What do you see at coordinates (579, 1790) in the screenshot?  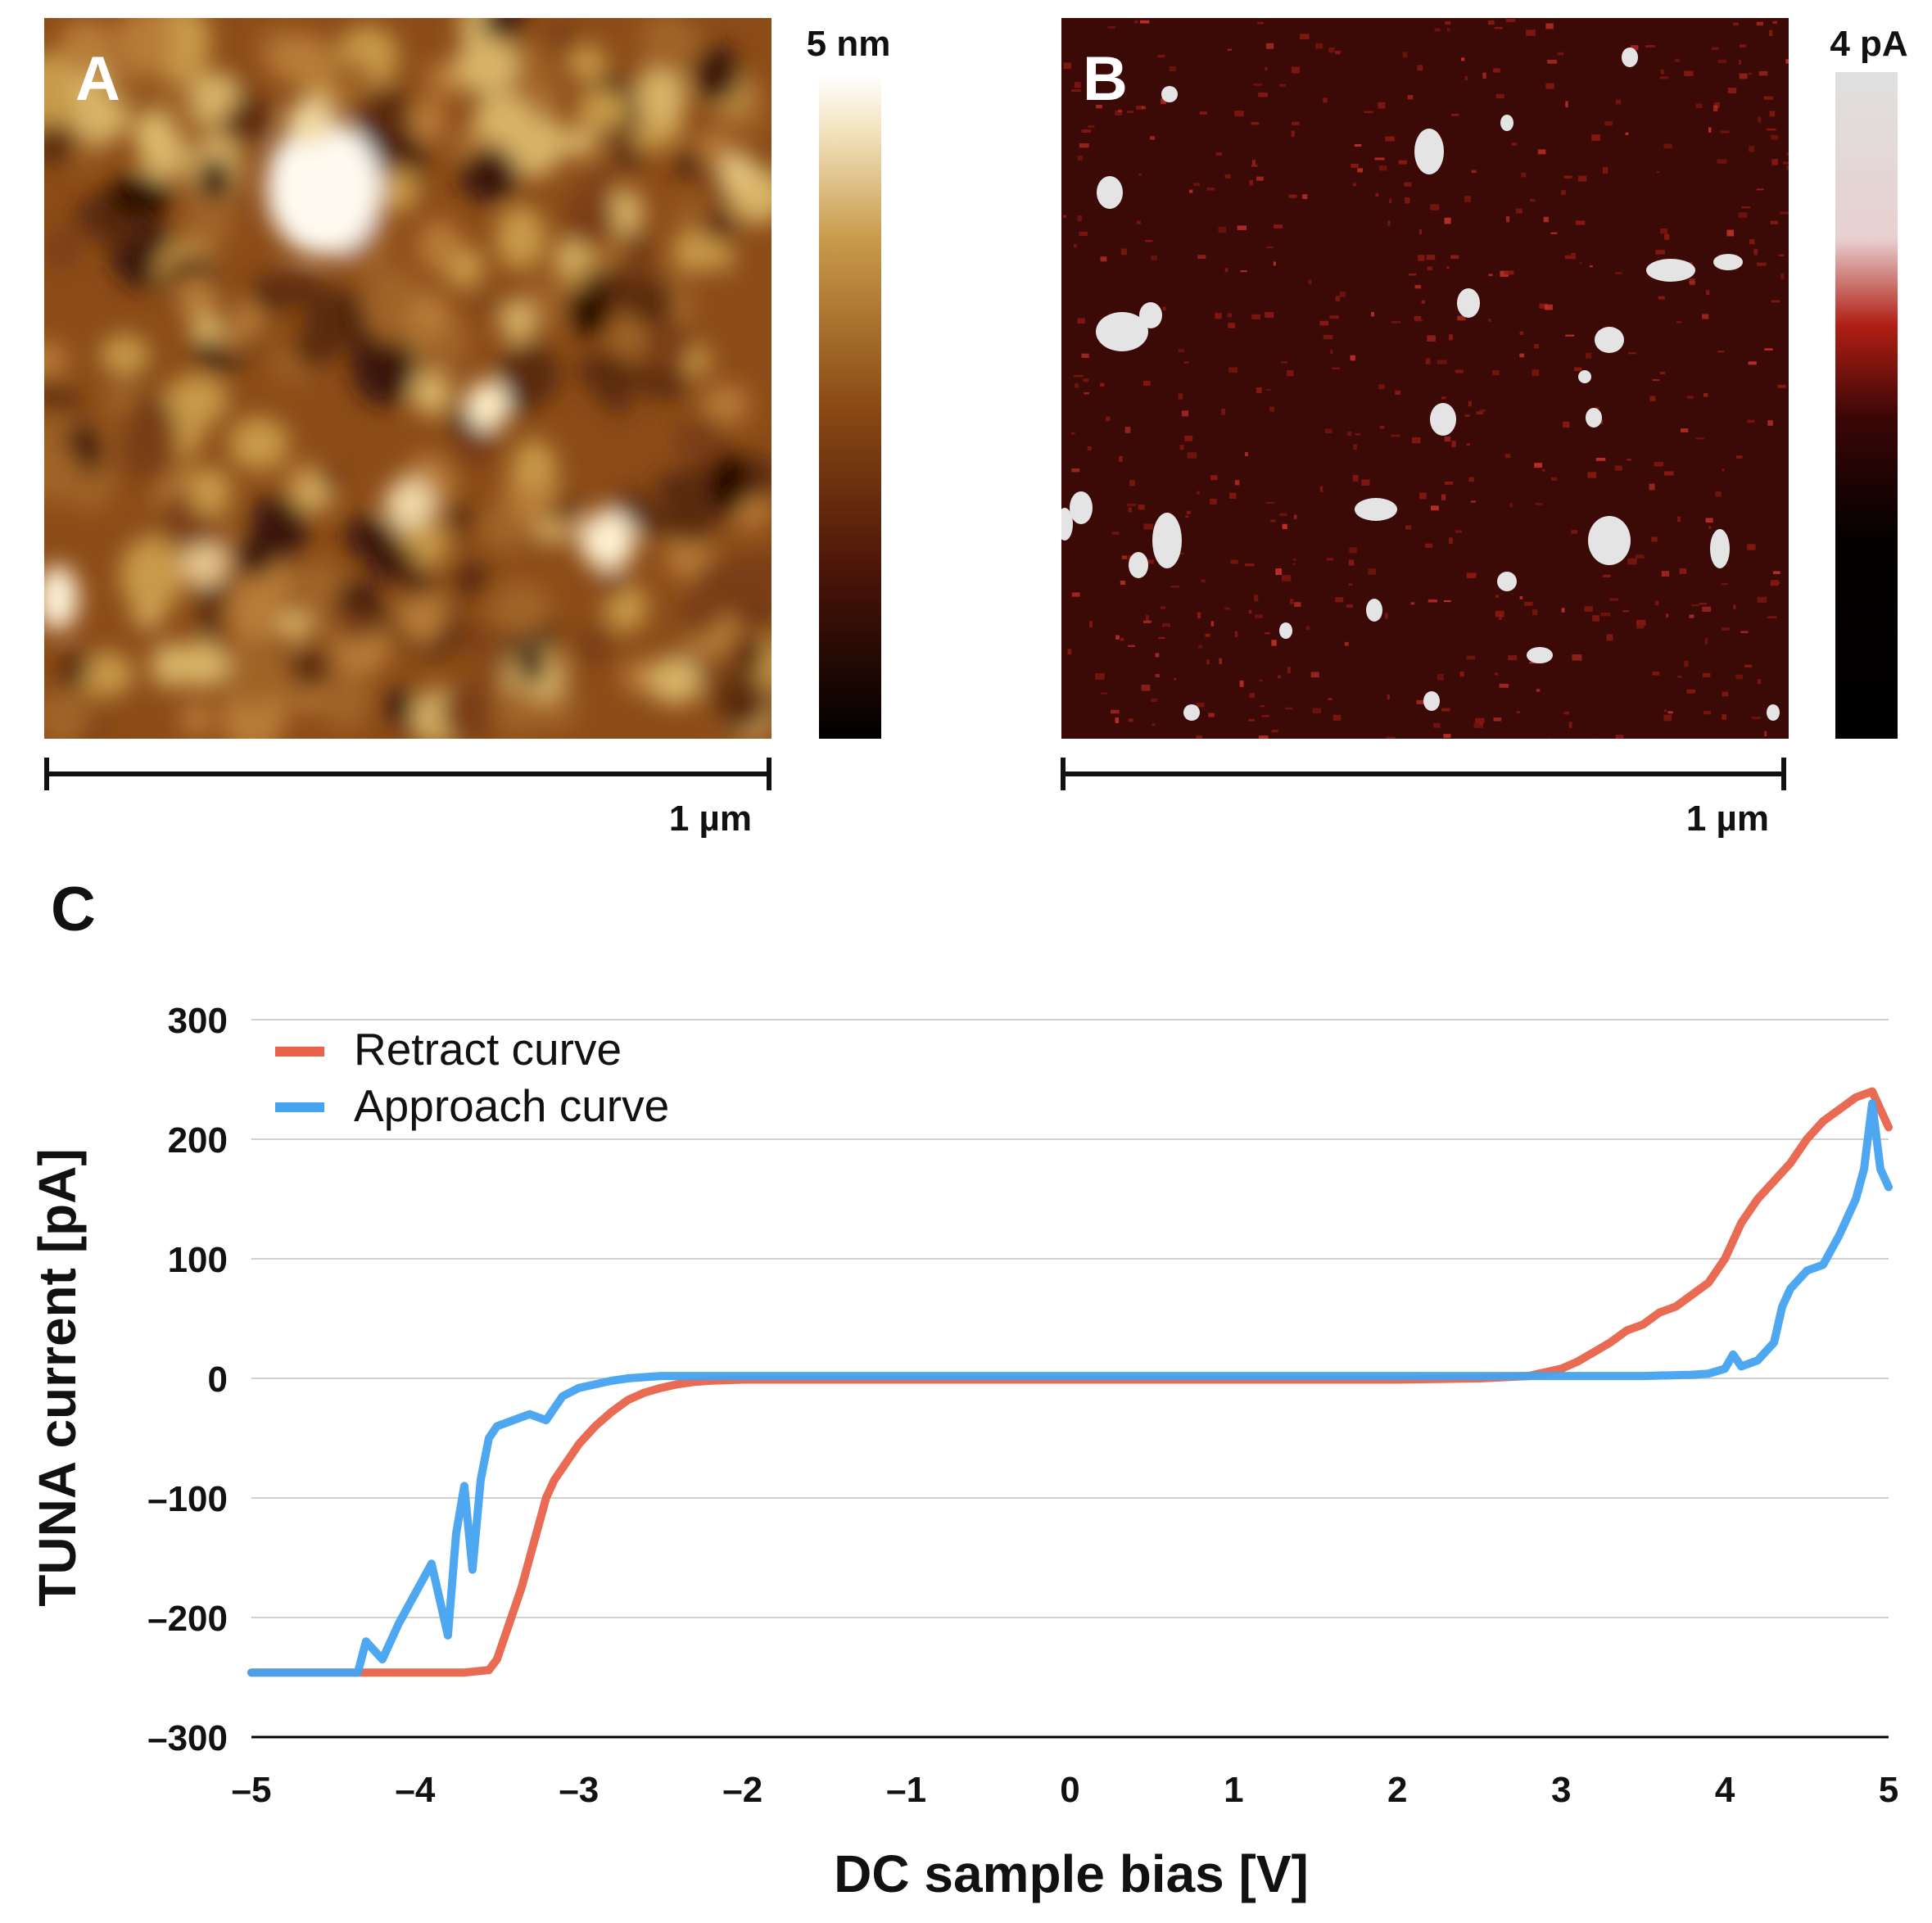 I see `x-tick-label: –3` at bounding box center [579, 1790].